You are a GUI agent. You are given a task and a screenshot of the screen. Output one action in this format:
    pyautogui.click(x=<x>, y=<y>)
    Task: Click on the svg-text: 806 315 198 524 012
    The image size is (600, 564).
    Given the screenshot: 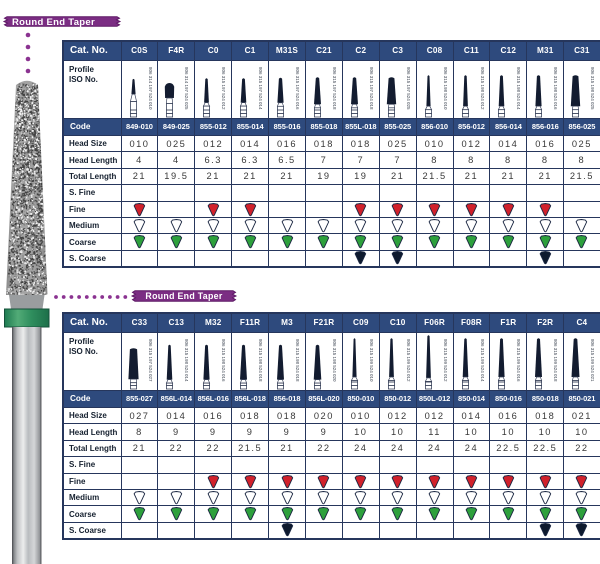 What is the action you would take?
    pyautogui.click(x=481, y=88)
    